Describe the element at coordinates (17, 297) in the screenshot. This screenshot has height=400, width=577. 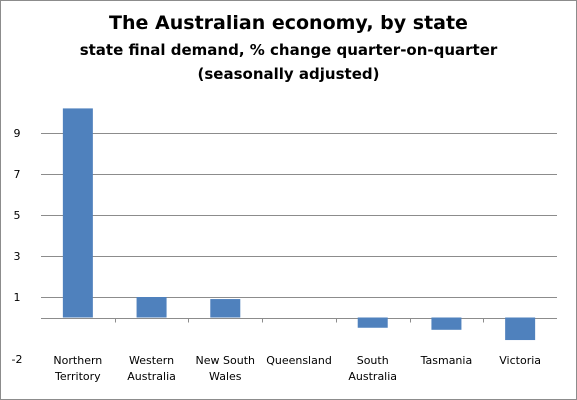
I see `y-tick-label: 1` at that location.